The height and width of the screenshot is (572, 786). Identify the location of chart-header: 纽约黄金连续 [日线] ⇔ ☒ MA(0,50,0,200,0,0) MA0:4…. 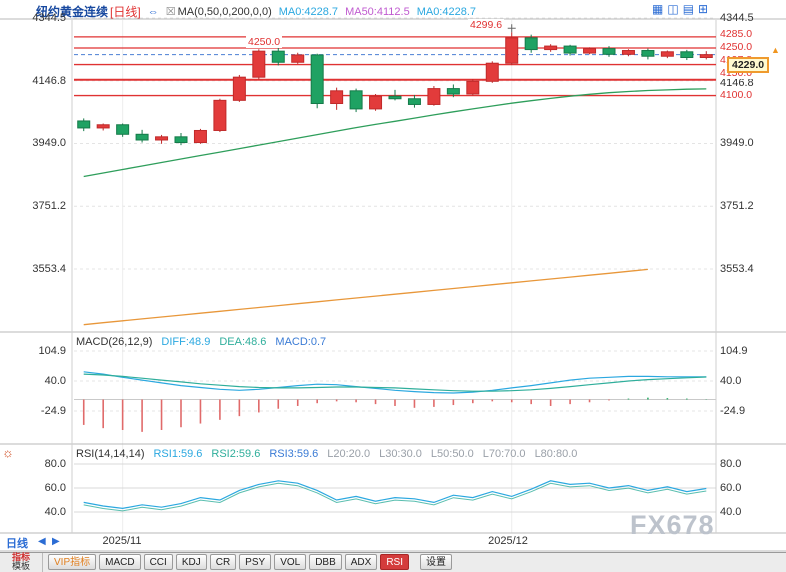
(256, 11).